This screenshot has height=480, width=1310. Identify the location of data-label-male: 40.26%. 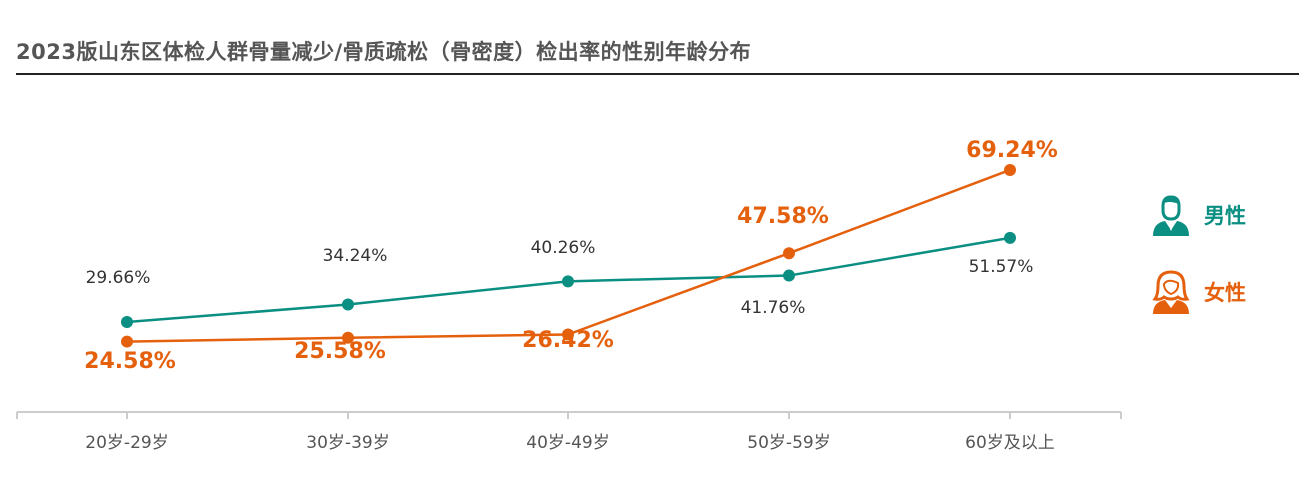
(563, 248).